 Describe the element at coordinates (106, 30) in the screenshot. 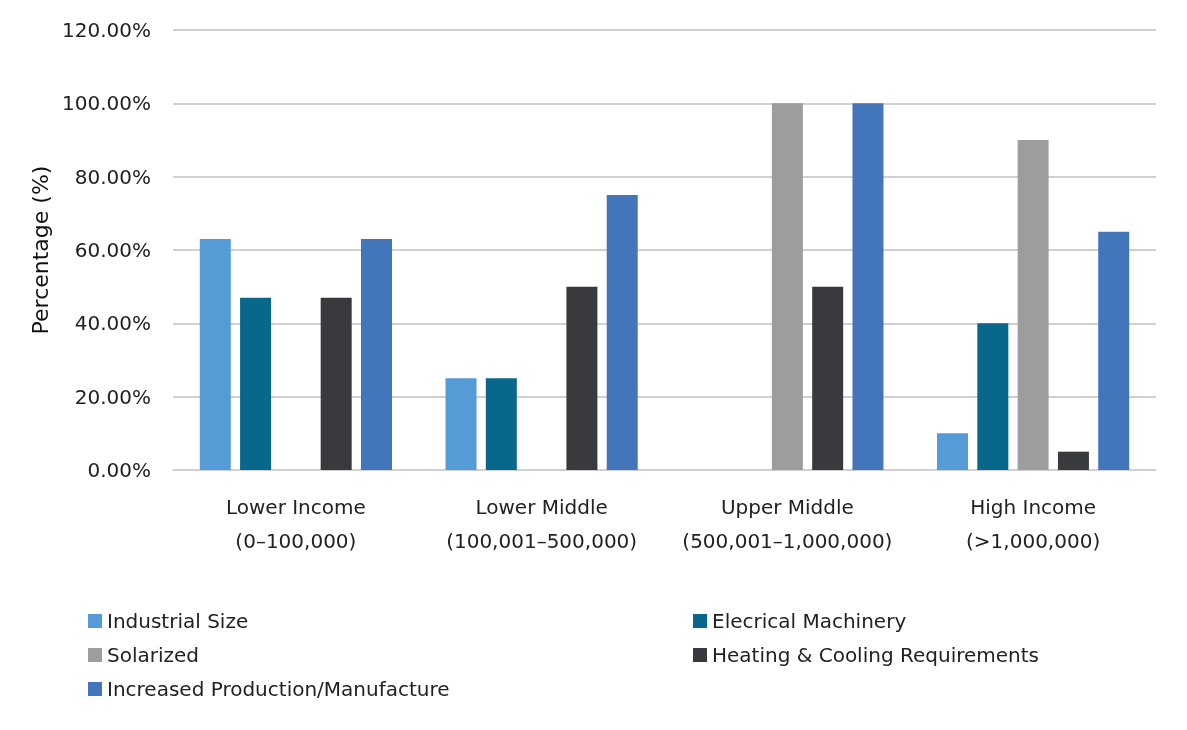

I see `y-tick-label: 120.00%` at that location.